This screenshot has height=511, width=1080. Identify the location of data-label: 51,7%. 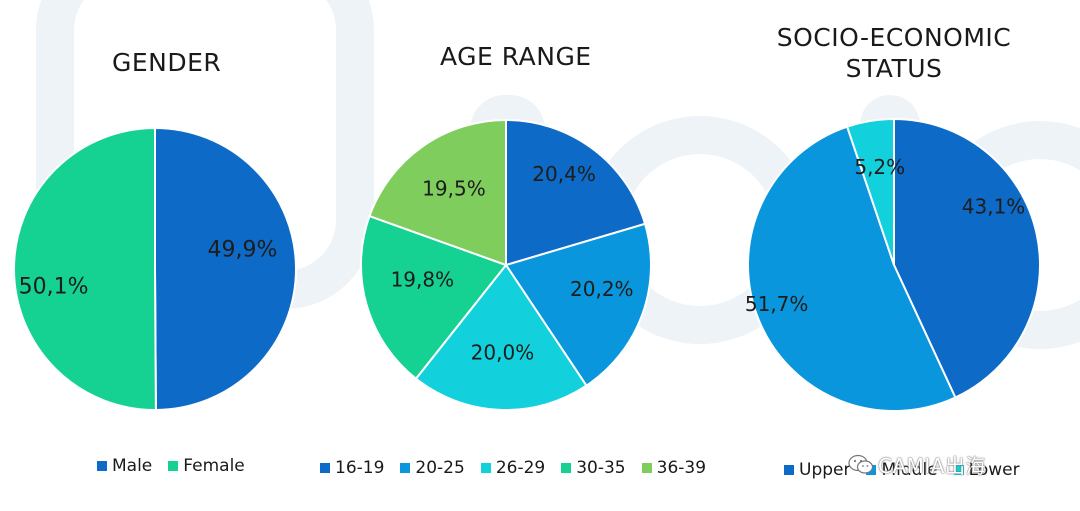
(777, 304).